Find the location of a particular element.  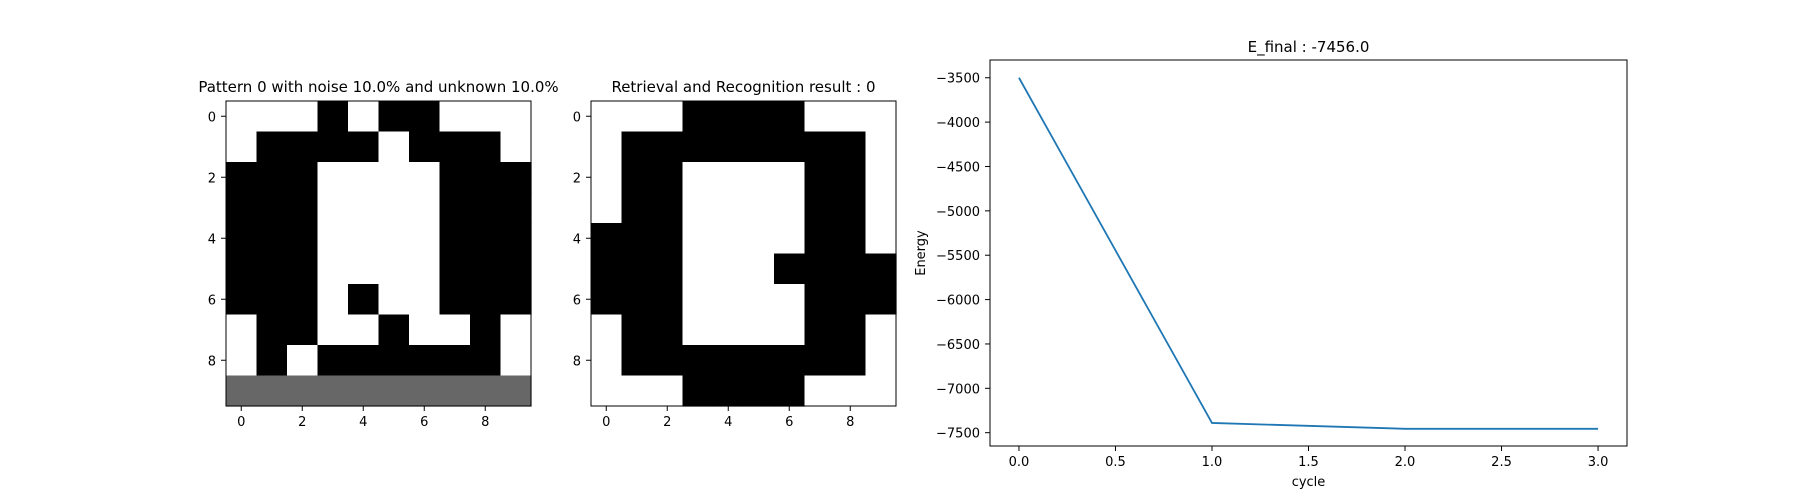

energy-y-tick-label: −4500 is located at coordinates (958, 167).